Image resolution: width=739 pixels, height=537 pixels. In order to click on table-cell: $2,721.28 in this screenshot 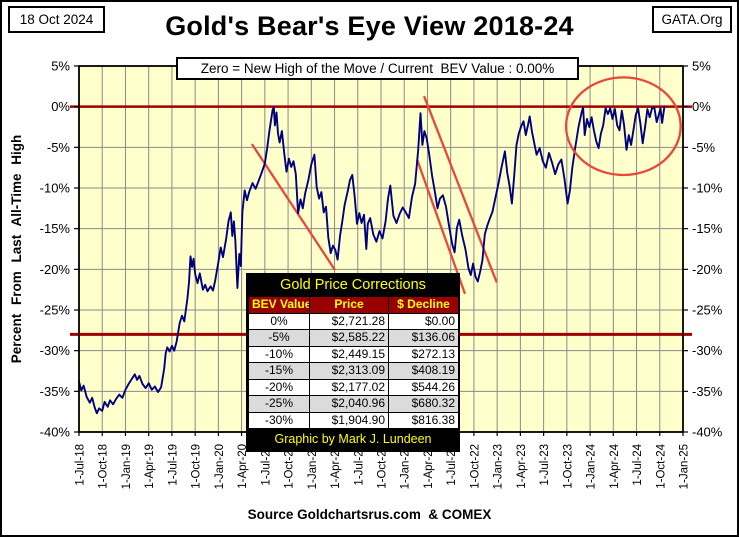, I will do `click(349, 321)`.